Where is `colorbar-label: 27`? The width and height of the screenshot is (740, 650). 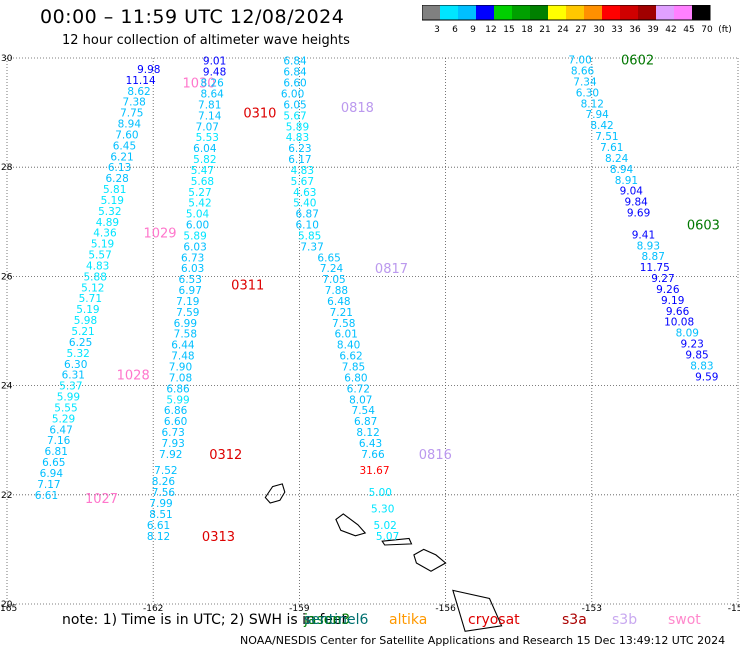
colorbar-label: 27 is located at coordinates (580, 30).